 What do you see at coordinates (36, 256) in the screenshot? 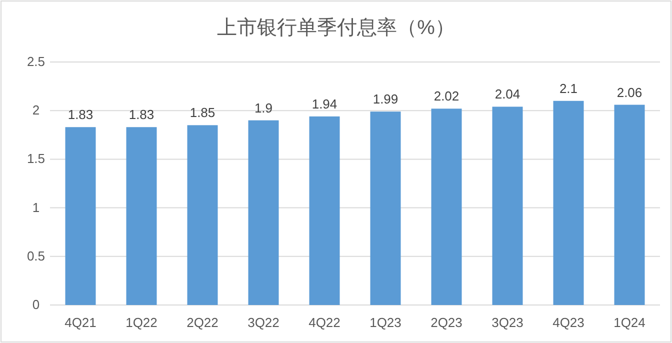
I see `y-tick-label: 0.5` at bounding box center [36, 256].